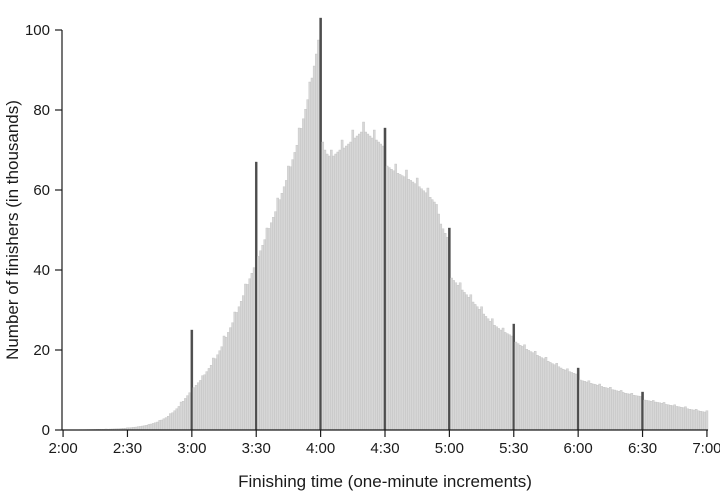 Image resolution: width=720 pixels, height=501 pixels. Describe the element at coordinates (513, 448) in the screenshot. I see `x-tick-label: 5:30` at that location.